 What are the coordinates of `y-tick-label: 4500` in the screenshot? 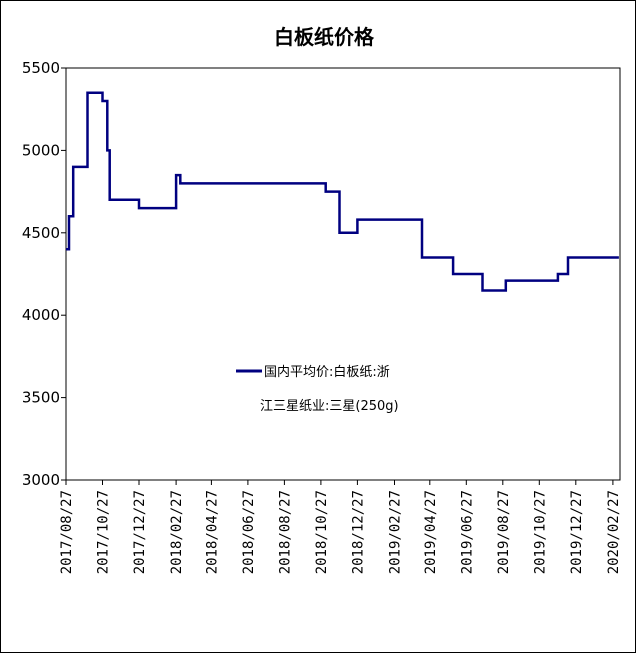 It's located at (41, 233).